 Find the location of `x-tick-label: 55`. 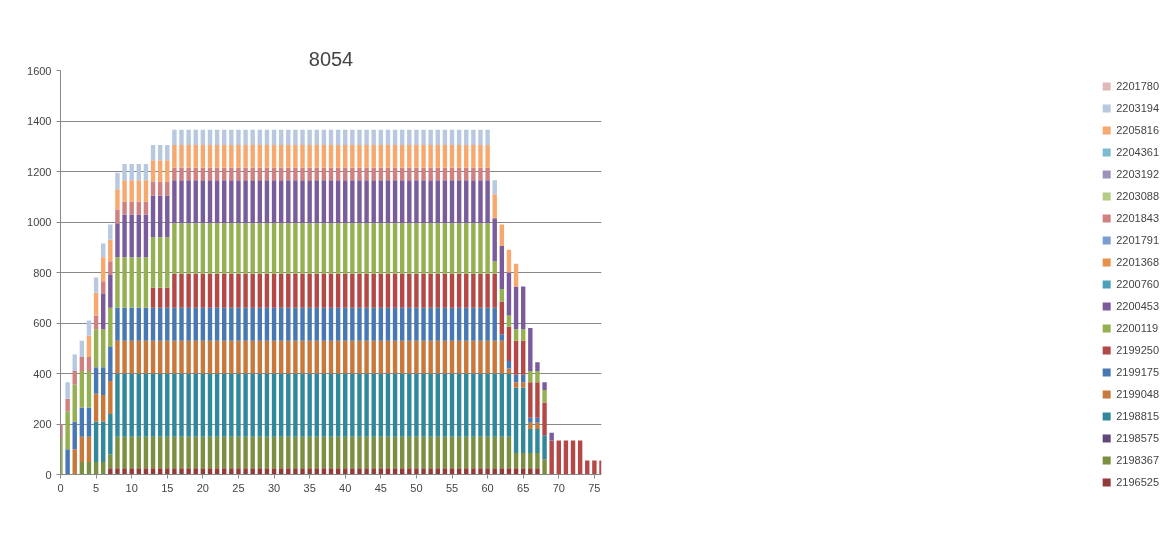

x-tick-label: 55 is located at coordinates (452, 487).